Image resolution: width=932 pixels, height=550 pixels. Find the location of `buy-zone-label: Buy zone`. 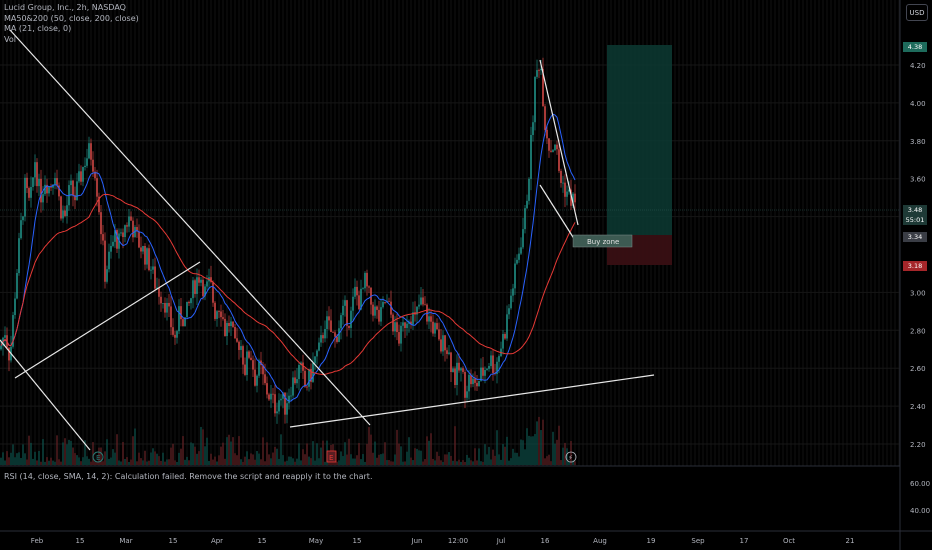

buy-zone-label: Buy zone is located at coordinates (603, 242).